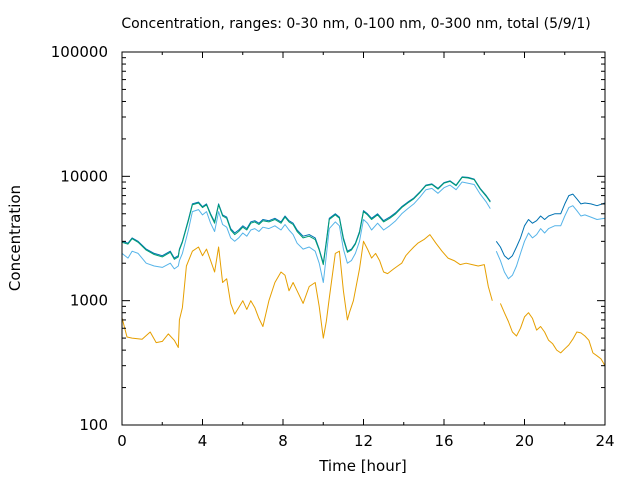 The image size is (640, 480). I want to click on x-tick-label: 0, so click(122, 441).